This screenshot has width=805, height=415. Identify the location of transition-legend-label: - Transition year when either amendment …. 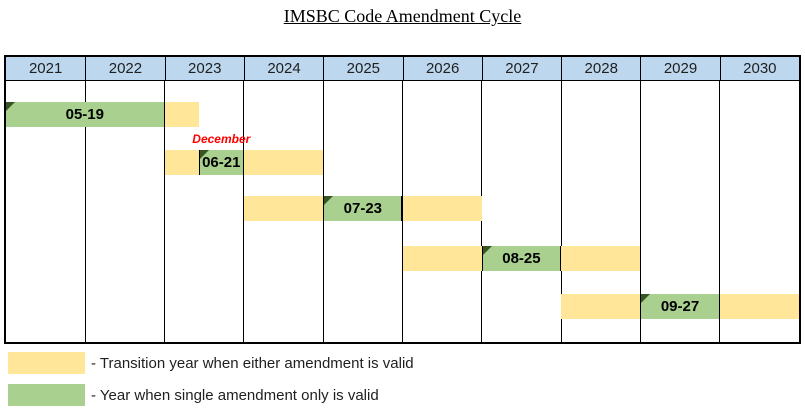
(252, 363).